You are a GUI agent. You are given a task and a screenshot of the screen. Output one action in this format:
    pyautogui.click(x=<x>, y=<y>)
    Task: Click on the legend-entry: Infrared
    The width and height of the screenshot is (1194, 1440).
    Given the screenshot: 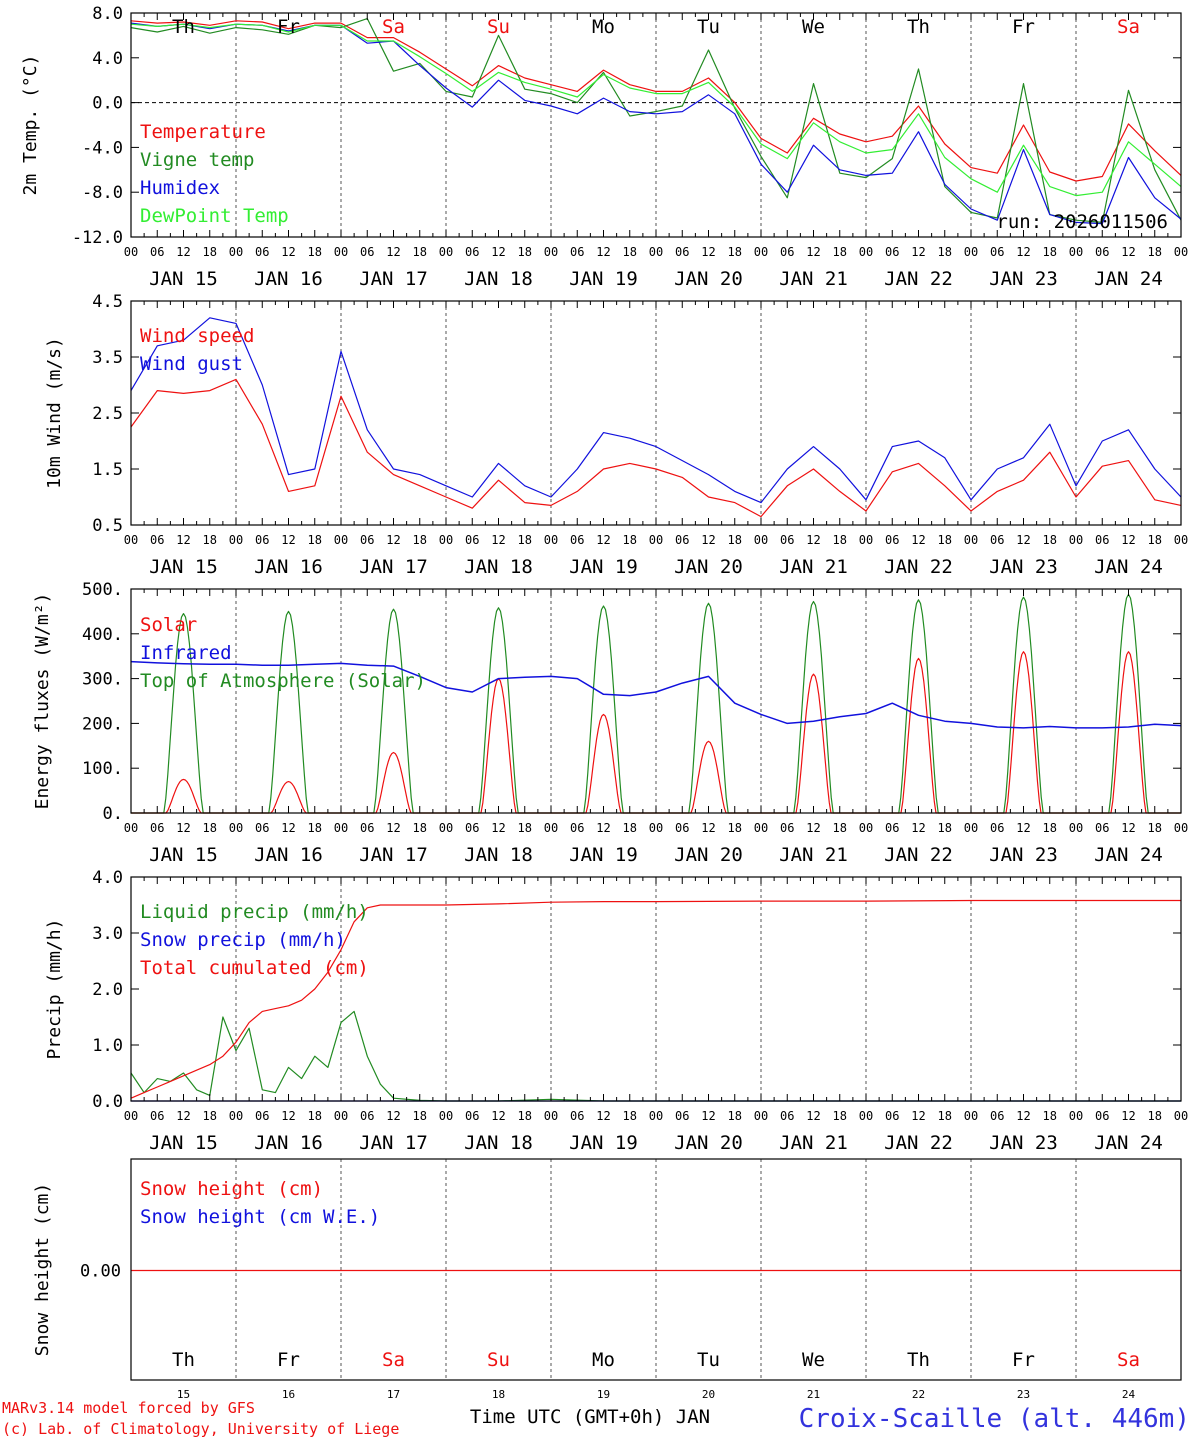 What is the action you would take?
    pyautogui.click(x=186, y=653)
    